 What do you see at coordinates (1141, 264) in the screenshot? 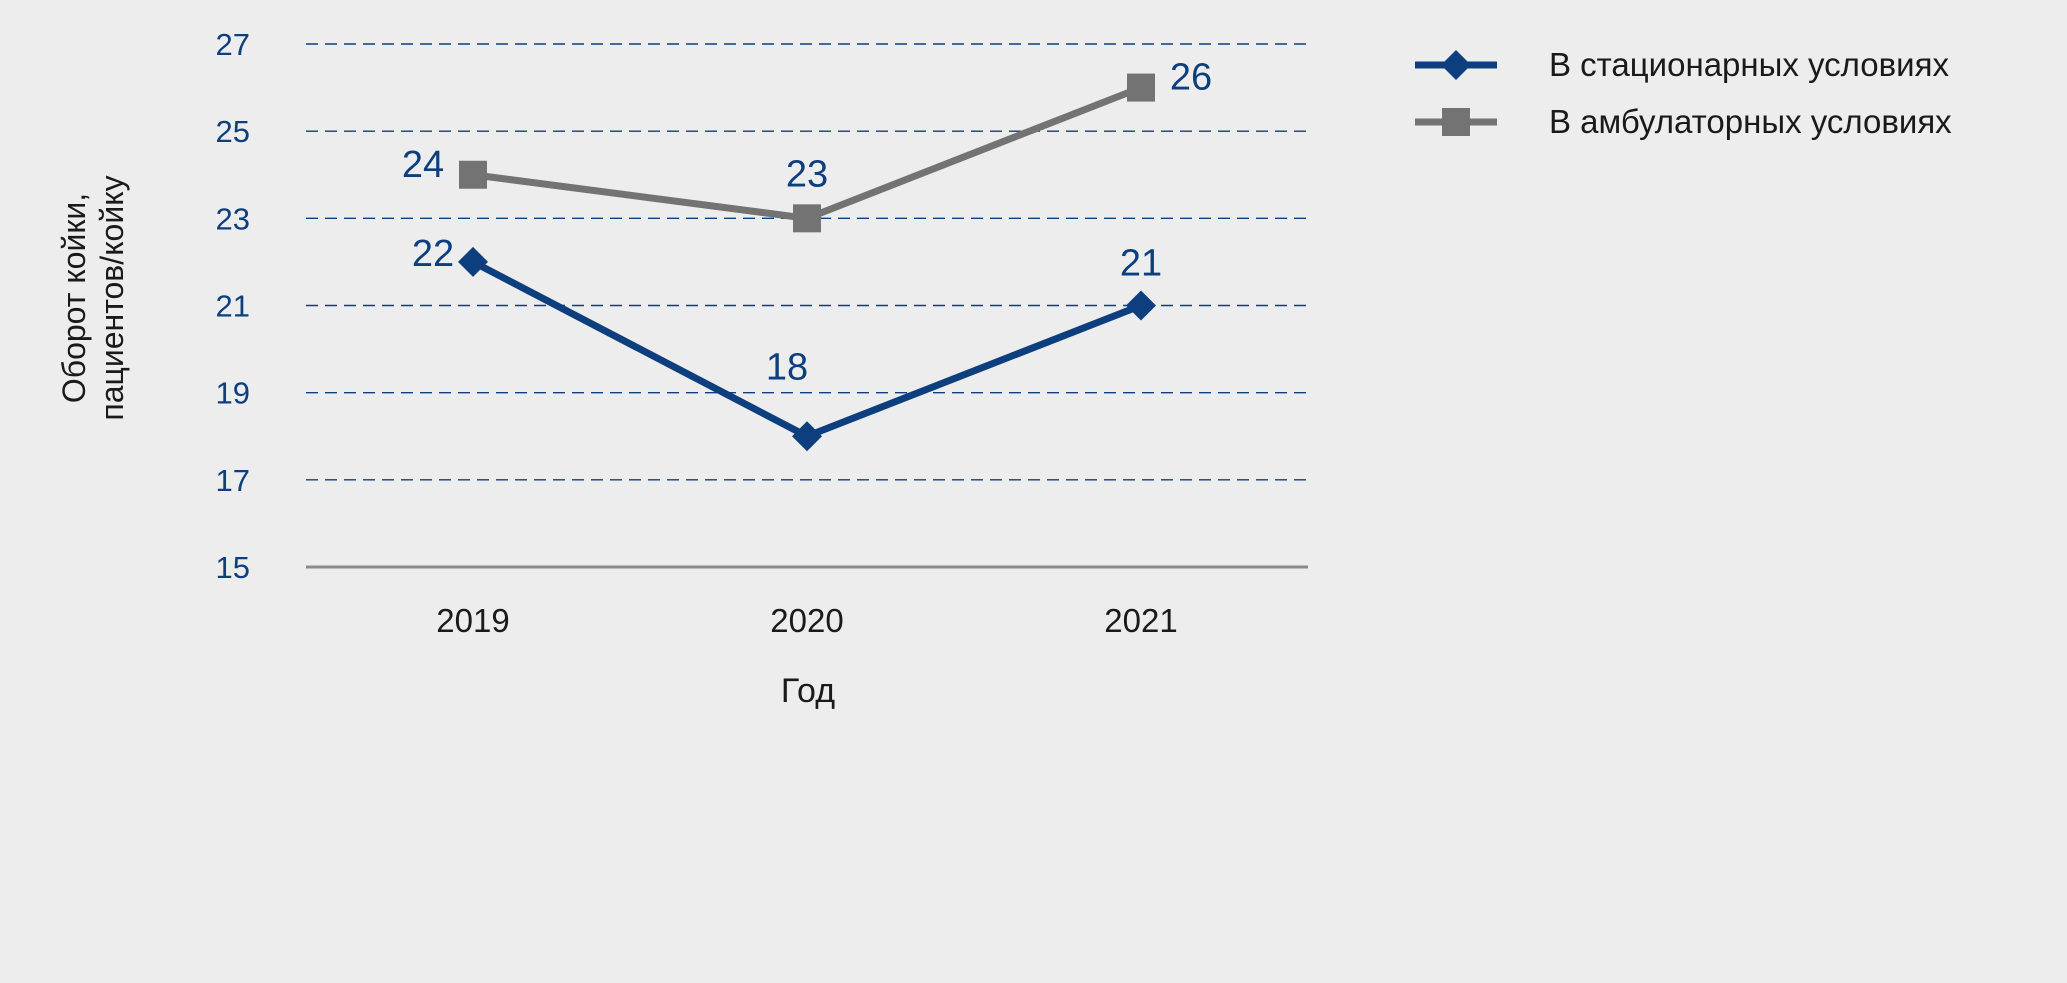
I see `data-label-0-2: 21` at bounding box center [1141, 264].